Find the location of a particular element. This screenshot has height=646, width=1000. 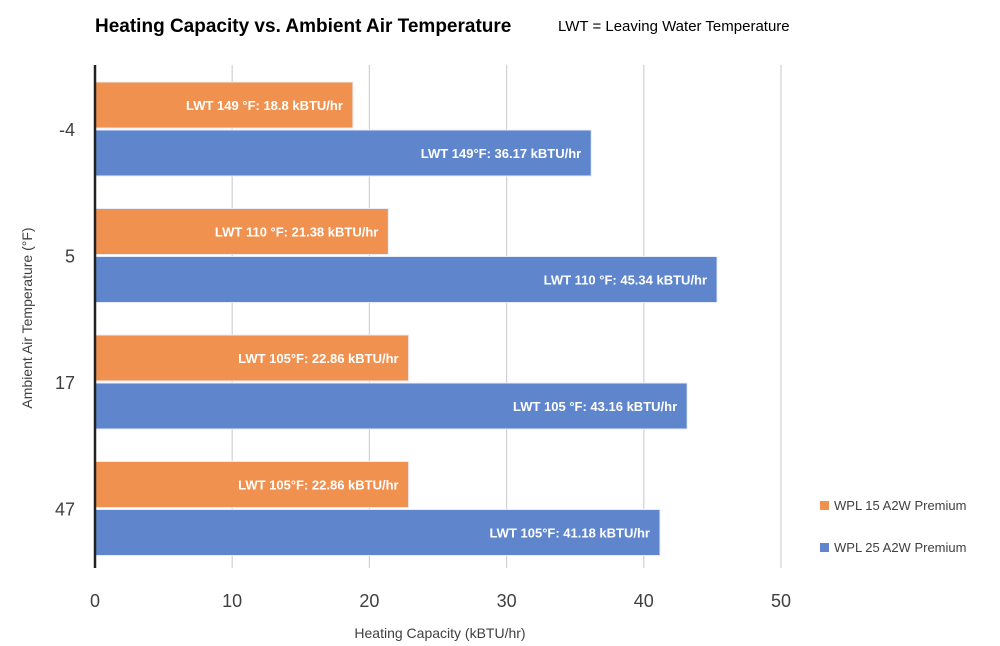

x-tick-label: 50 is located at coordinates (781, 601).